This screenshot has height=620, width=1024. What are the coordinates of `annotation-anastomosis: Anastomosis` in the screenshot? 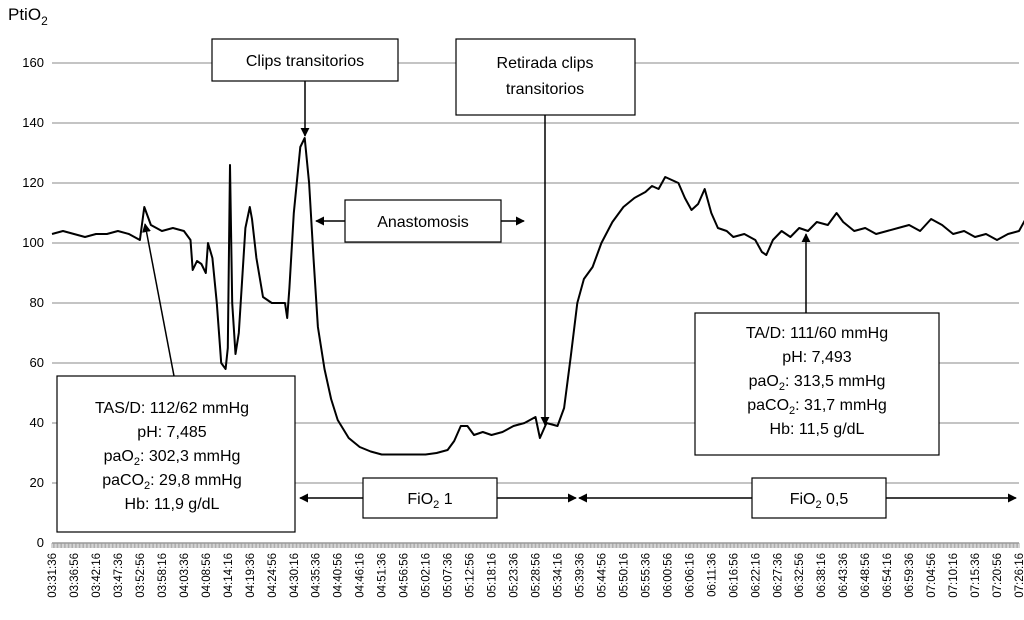 It's located at (420, 221).